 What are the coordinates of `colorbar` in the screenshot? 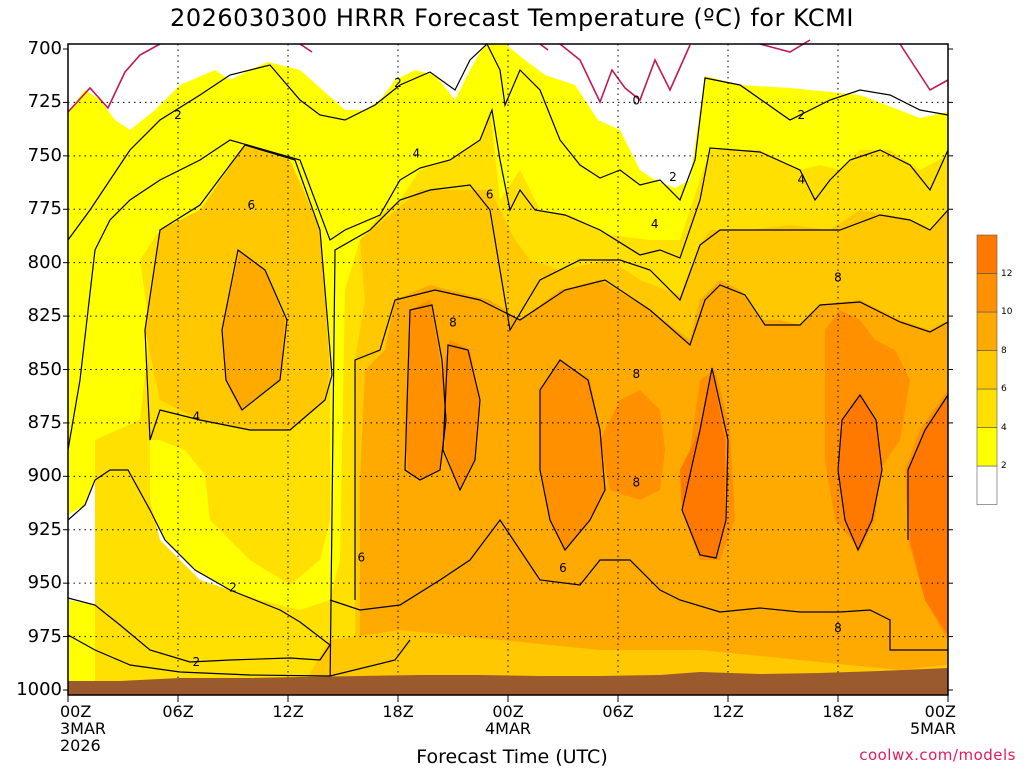 It's located at (987, 369).